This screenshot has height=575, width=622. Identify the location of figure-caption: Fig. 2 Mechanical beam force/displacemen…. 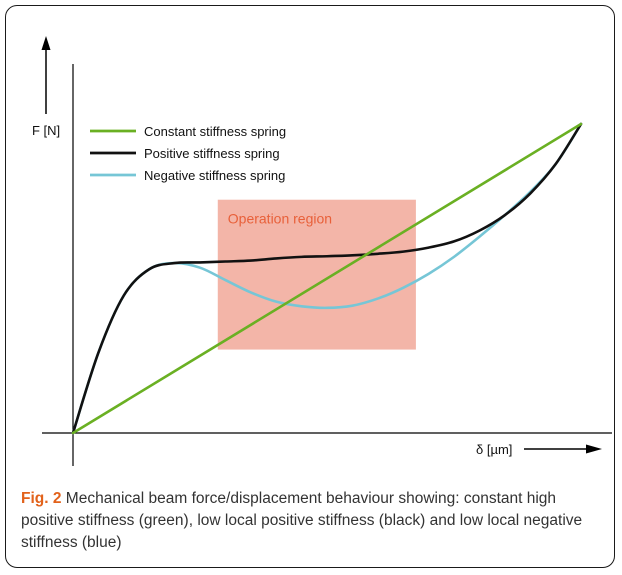
(313, 521).